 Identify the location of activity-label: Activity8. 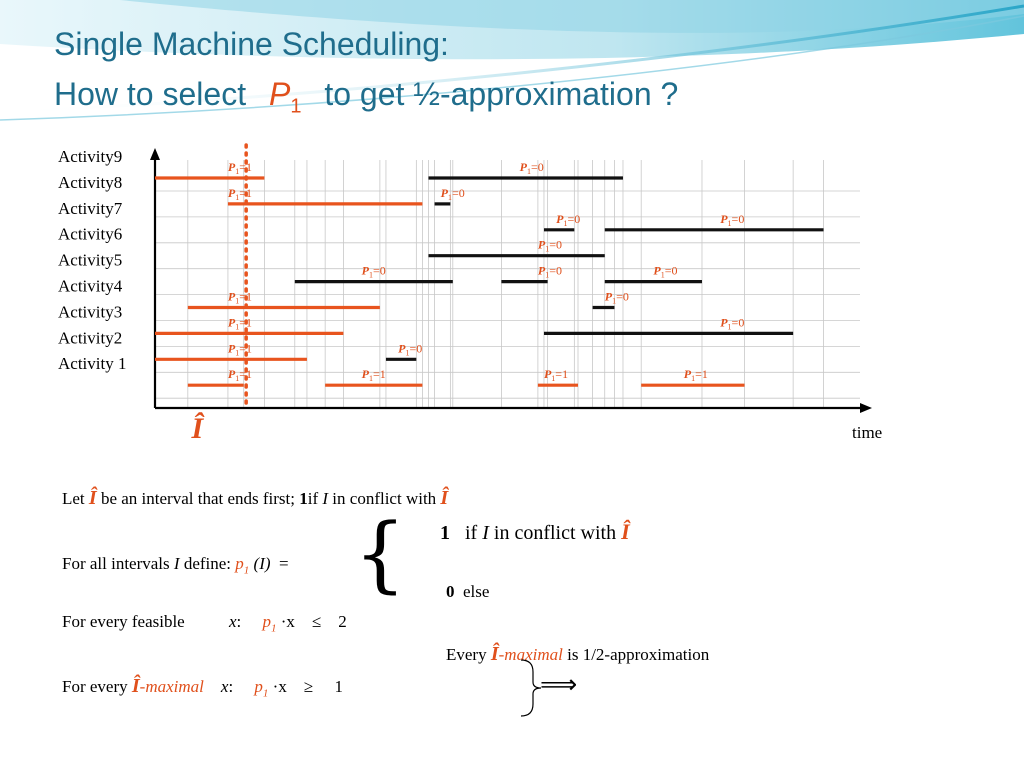
(90, 182).